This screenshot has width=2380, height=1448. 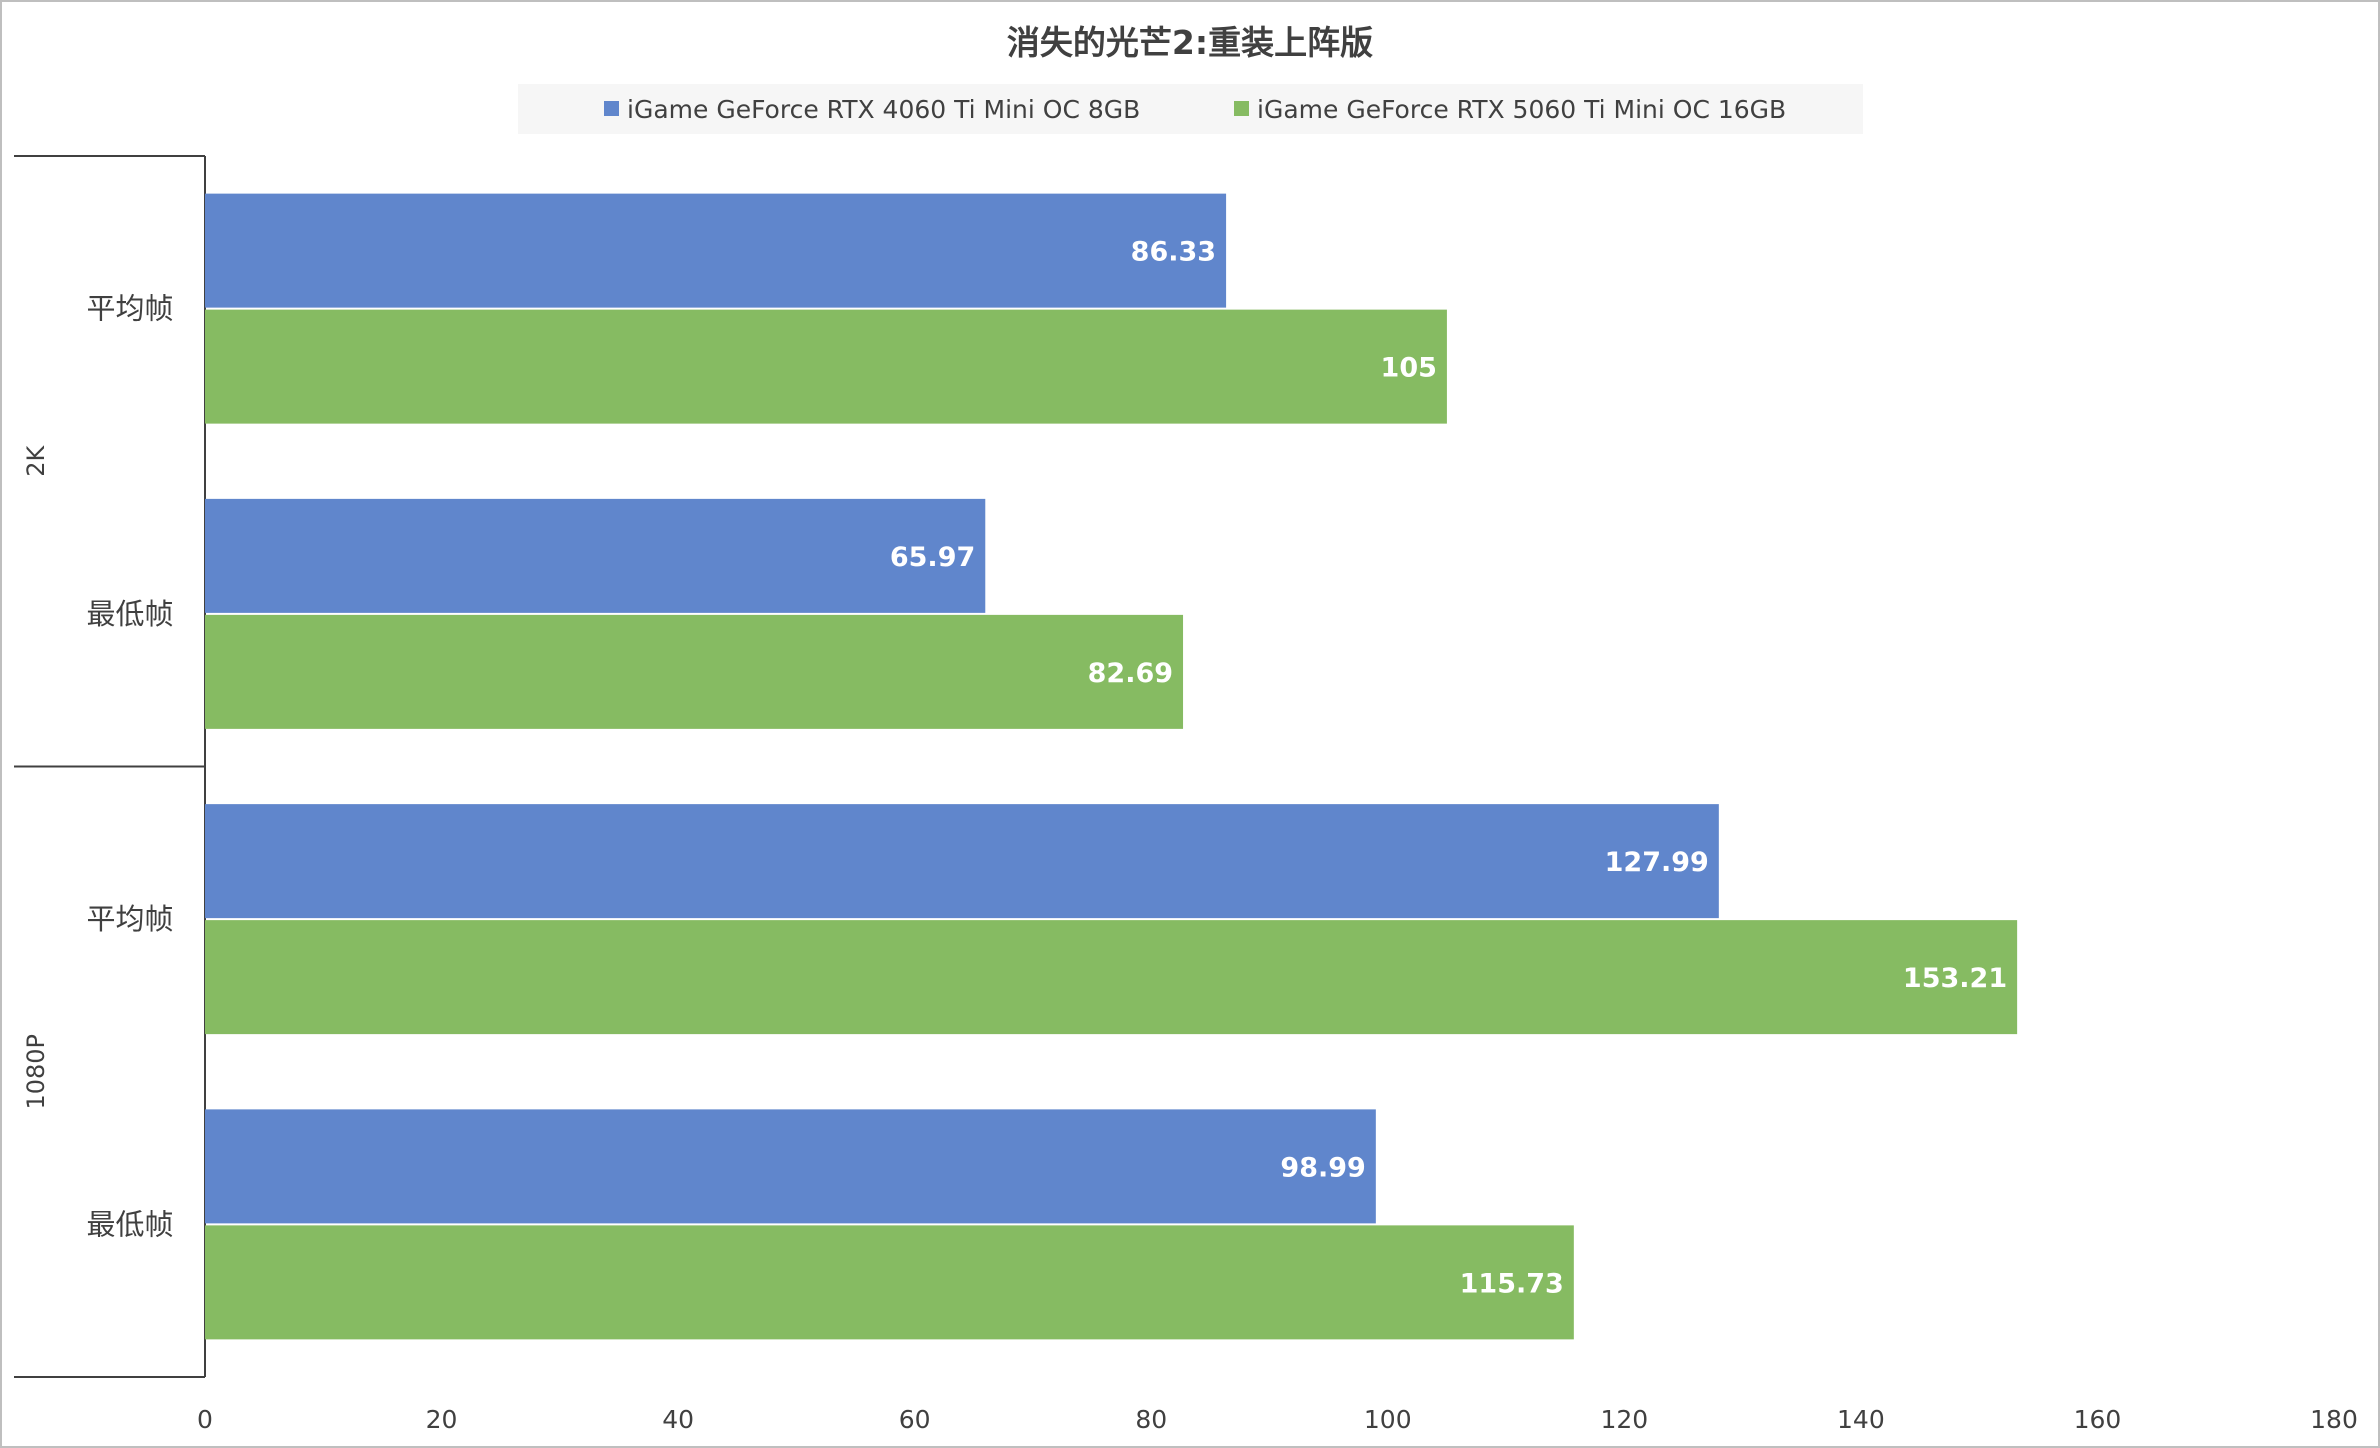 What do you see at coordinates (2098, 1419) in the screenshot?
I see `x-tick-label-9: 160` at bounding box center [2098, 1419].